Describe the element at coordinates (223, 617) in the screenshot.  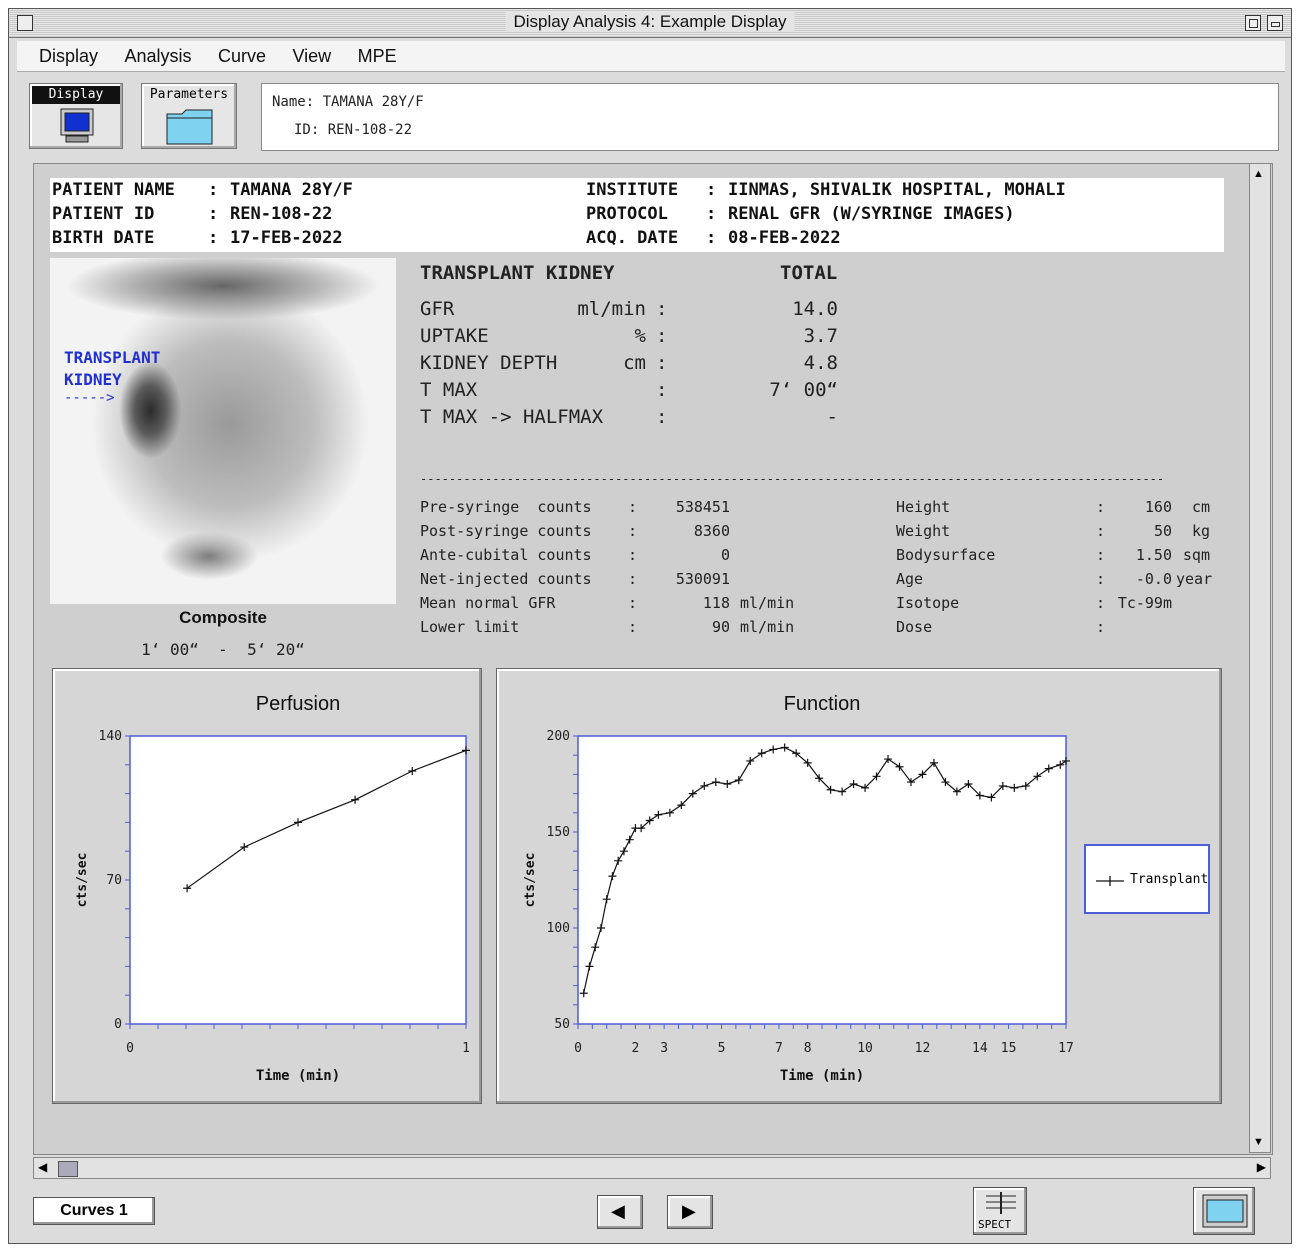
I see `scan-caption: Composite` at that location.